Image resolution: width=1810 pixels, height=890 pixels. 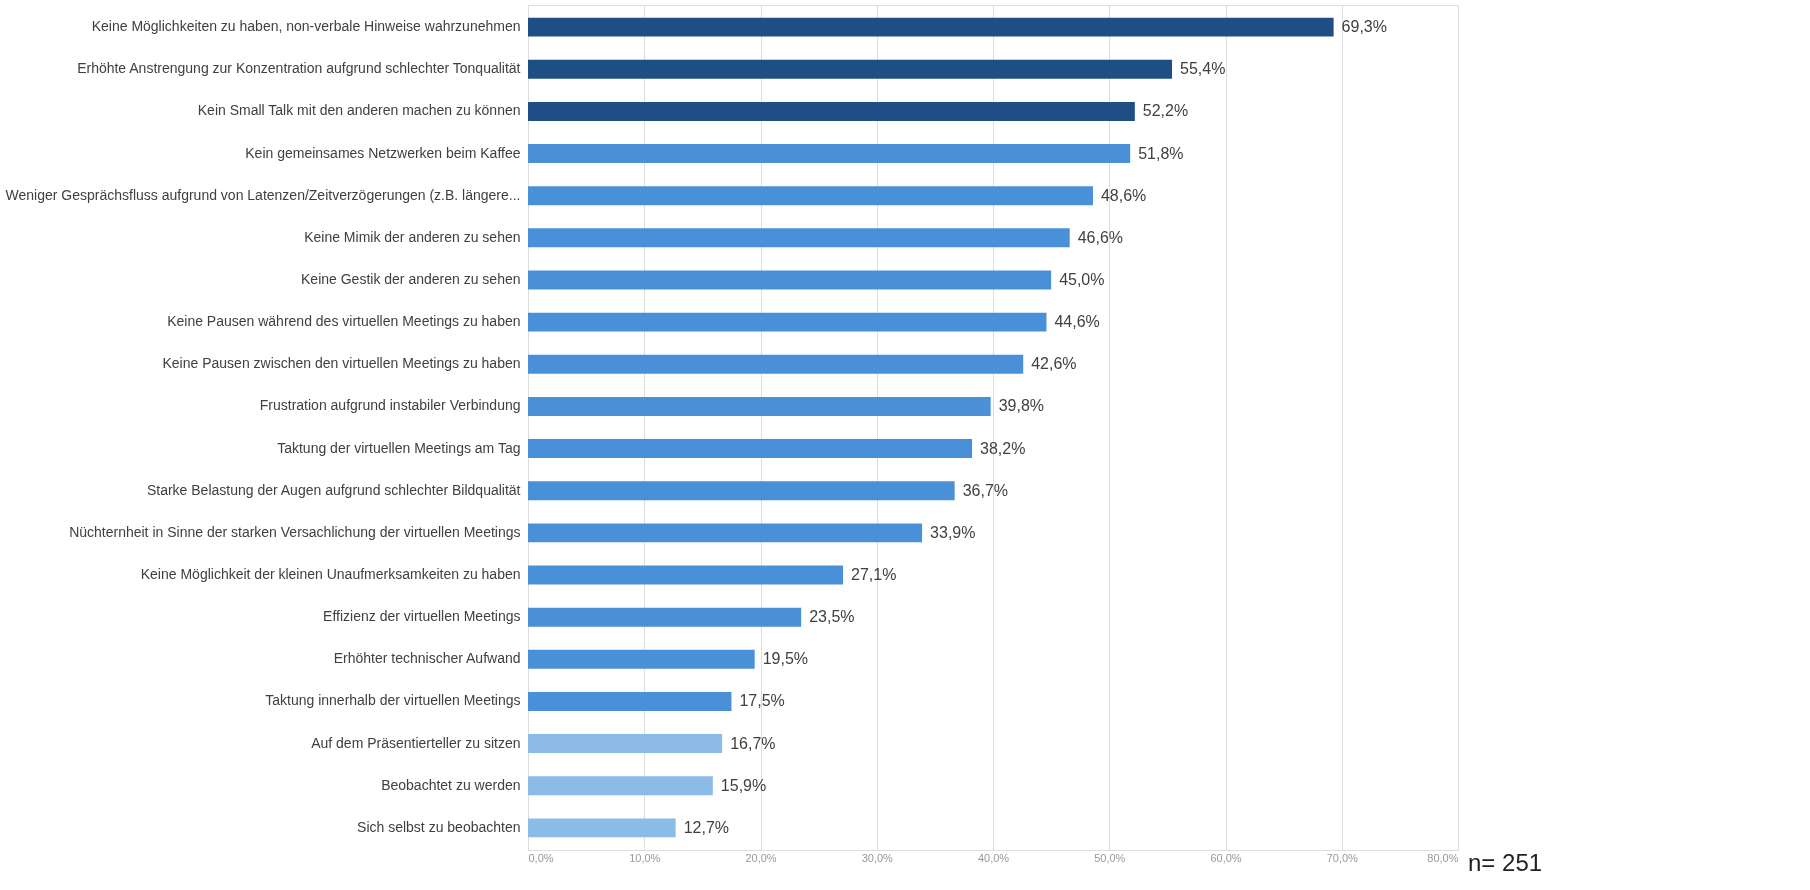 I want to click on data-label: 17,5%, so click(x=762, y=701).